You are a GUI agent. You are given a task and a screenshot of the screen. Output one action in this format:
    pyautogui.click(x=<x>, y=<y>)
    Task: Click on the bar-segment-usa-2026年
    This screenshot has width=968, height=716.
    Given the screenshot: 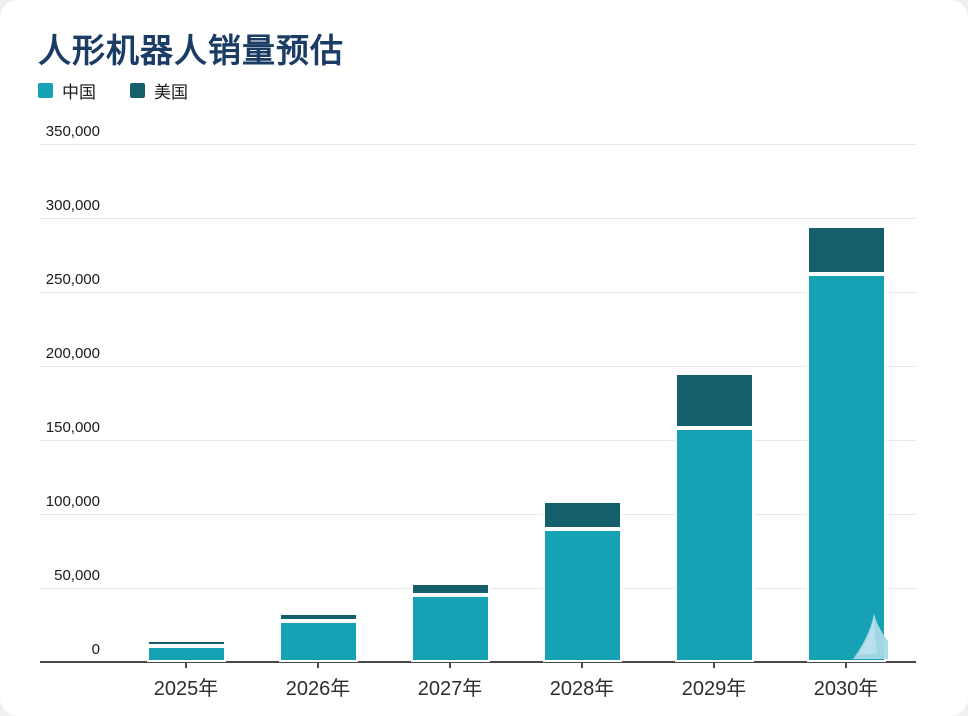 What is the action you would take?
    pyautogui.click(x=318, y=617)
    